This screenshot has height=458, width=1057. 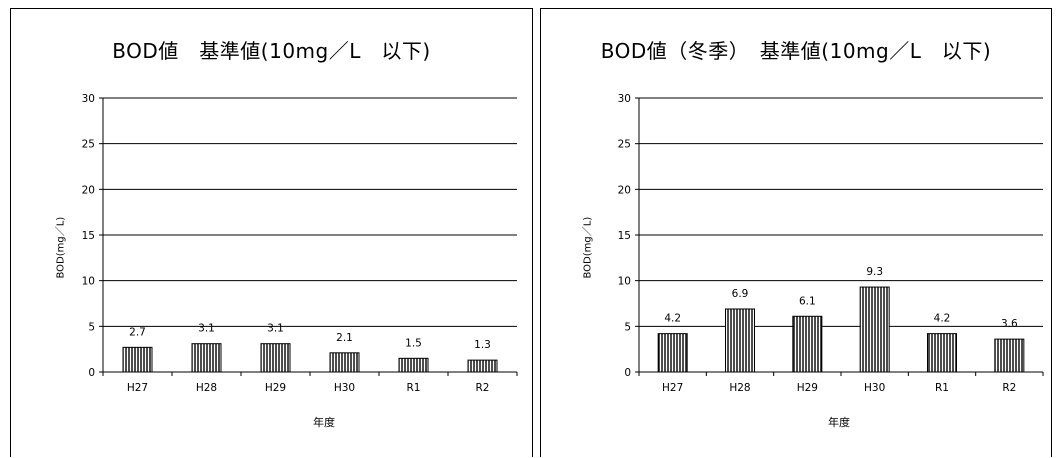 I want to click on data-label: 2.1, so click(x=344, y=338).